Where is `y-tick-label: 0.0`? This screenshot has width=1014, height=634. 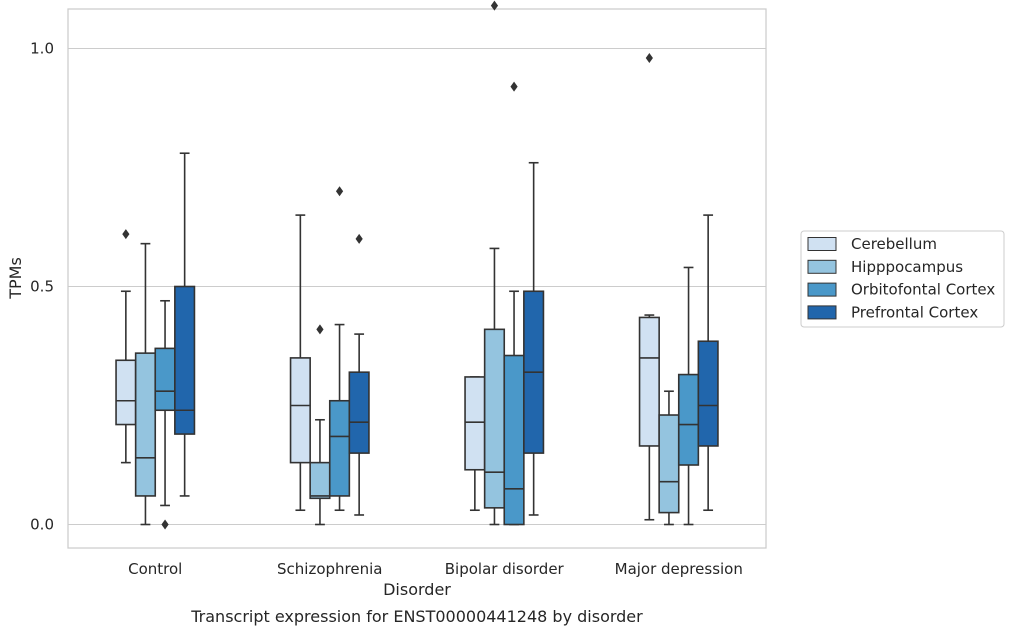
y-tick-label: 0.0 is located at coordinates (42, 525).